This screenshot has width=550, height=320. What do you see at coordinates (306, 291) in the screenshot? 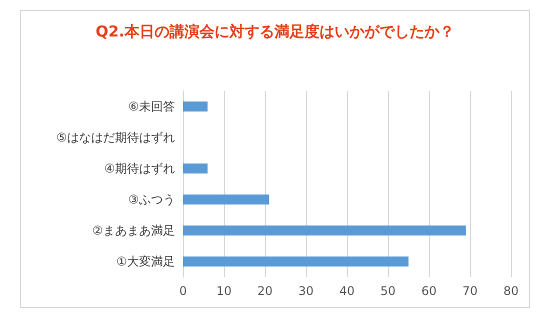
I see `x-tick-label: 30` at bounding box center [306, 291].